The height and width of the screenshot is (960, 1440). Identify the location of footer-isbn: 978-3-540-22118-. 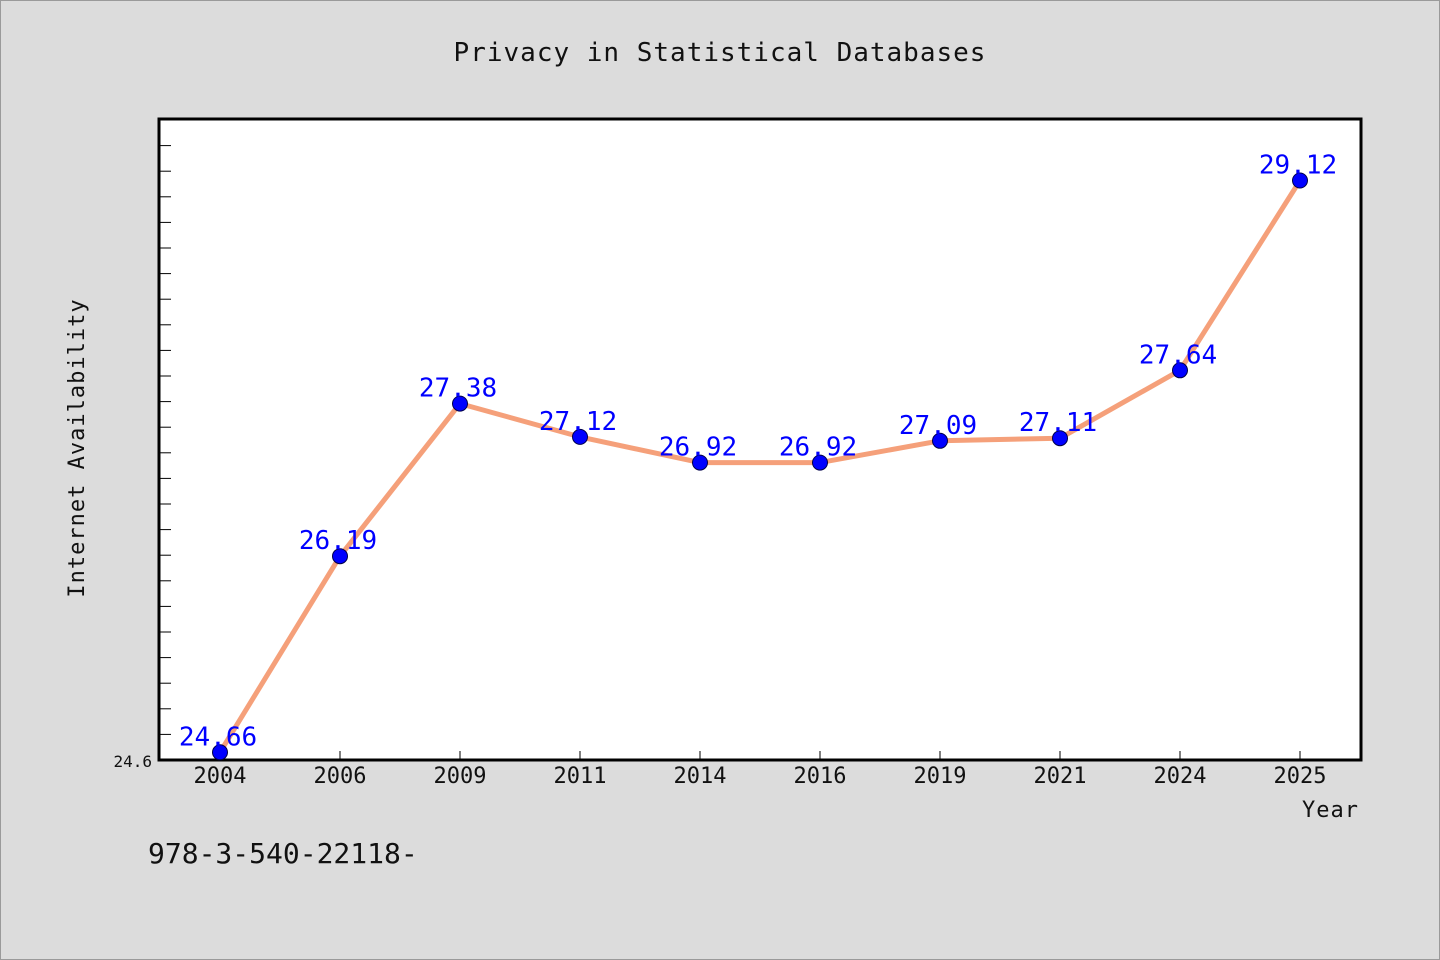
(283, 853).